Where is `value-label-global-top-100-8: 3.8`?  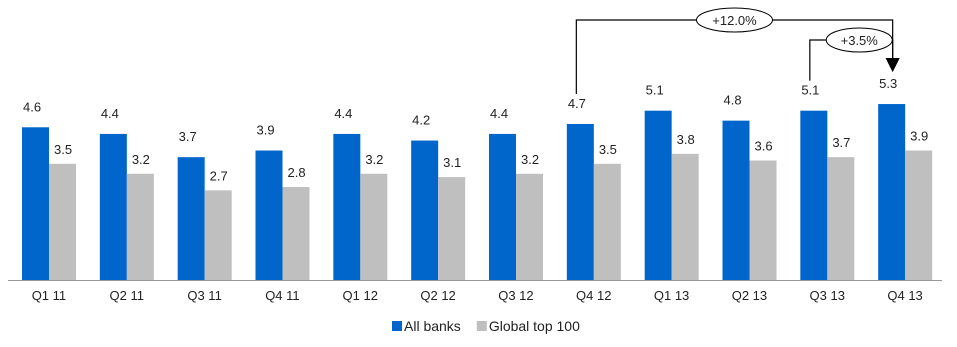
value-label-global-top-100-8: 3.8 is located at coordinates (686, 139).